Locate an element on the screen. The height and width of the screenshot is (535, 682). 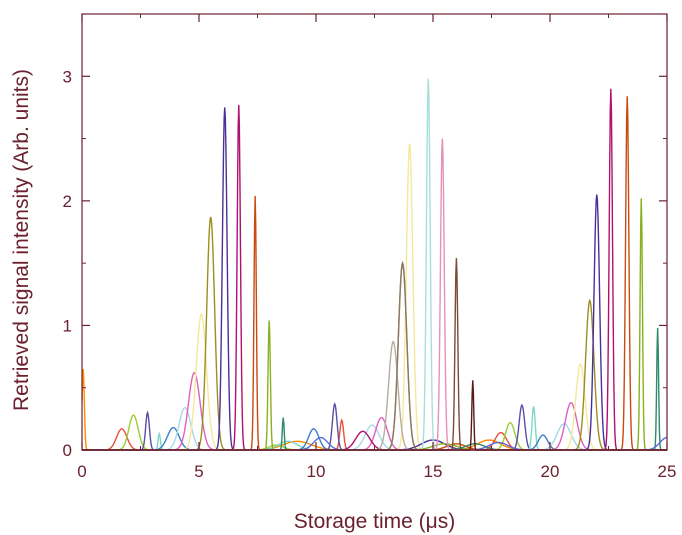
x-tick-label: 25 is located at coordinates (667, 471).